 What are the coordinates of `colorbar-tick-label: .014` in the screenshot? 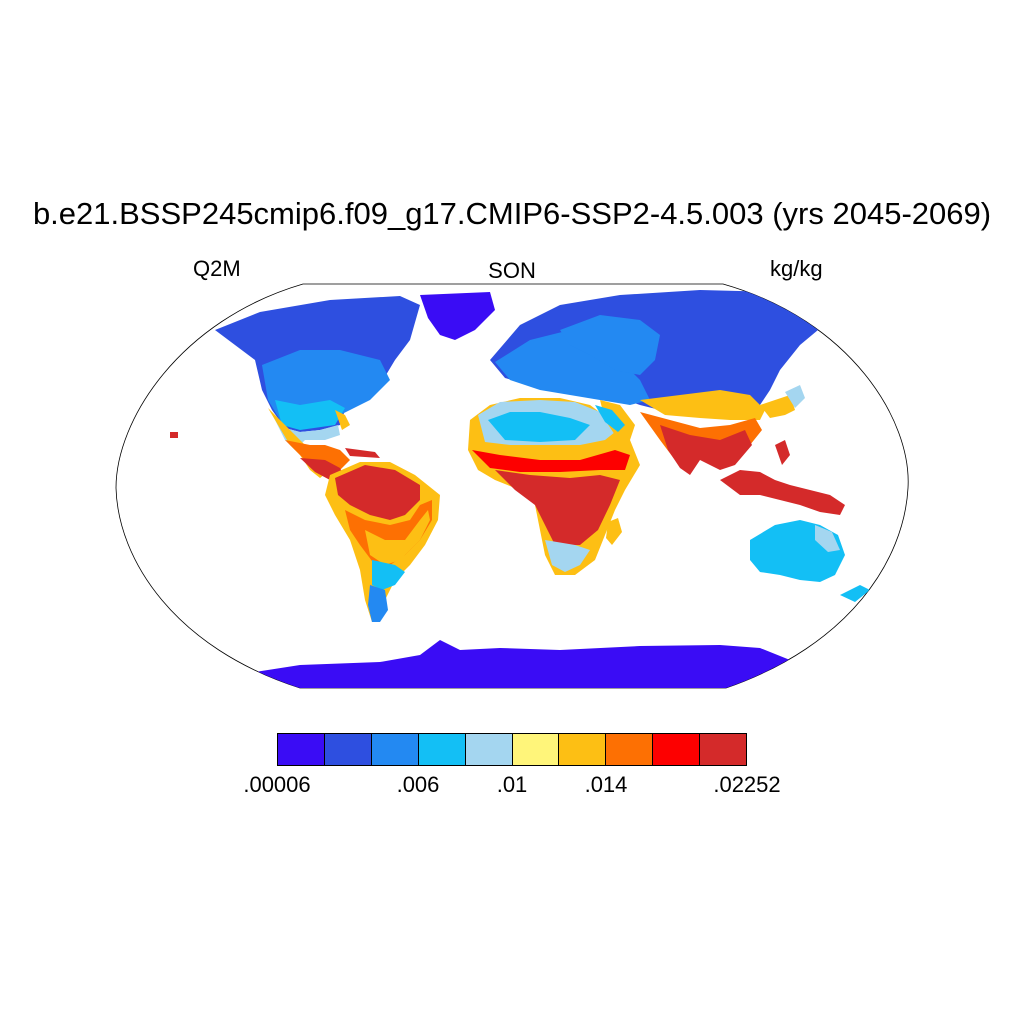 It's located at (606, 784).